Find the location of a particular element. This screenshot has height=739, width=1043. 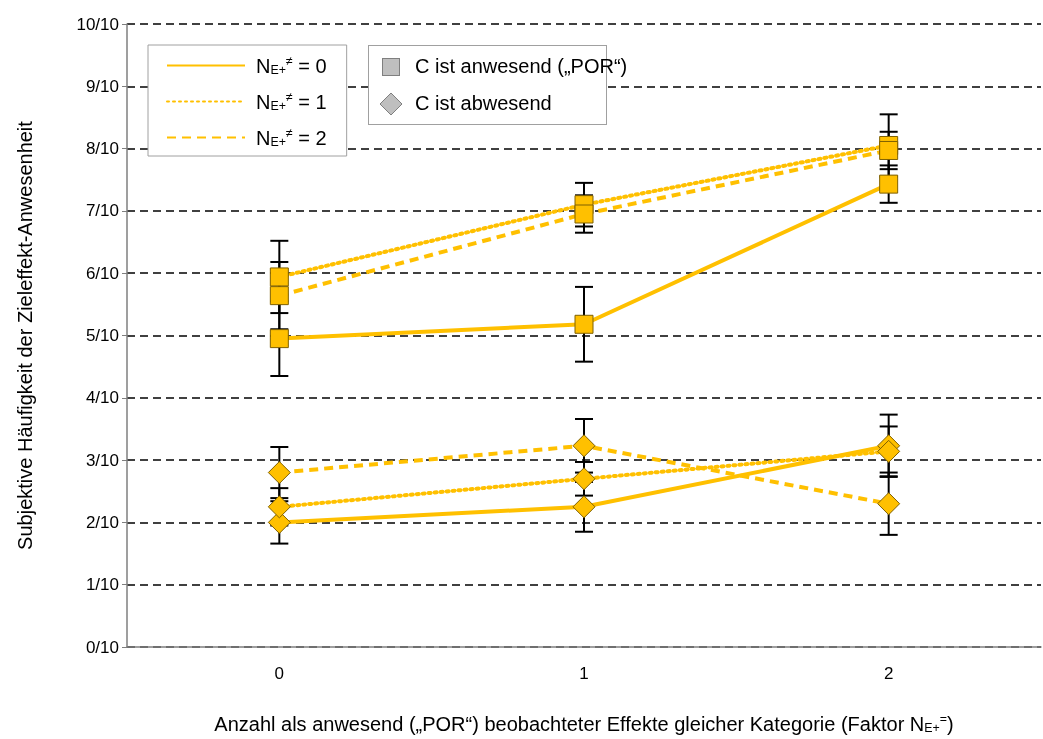

annotation: C ist abwesend is located at coordinates (483, 103).